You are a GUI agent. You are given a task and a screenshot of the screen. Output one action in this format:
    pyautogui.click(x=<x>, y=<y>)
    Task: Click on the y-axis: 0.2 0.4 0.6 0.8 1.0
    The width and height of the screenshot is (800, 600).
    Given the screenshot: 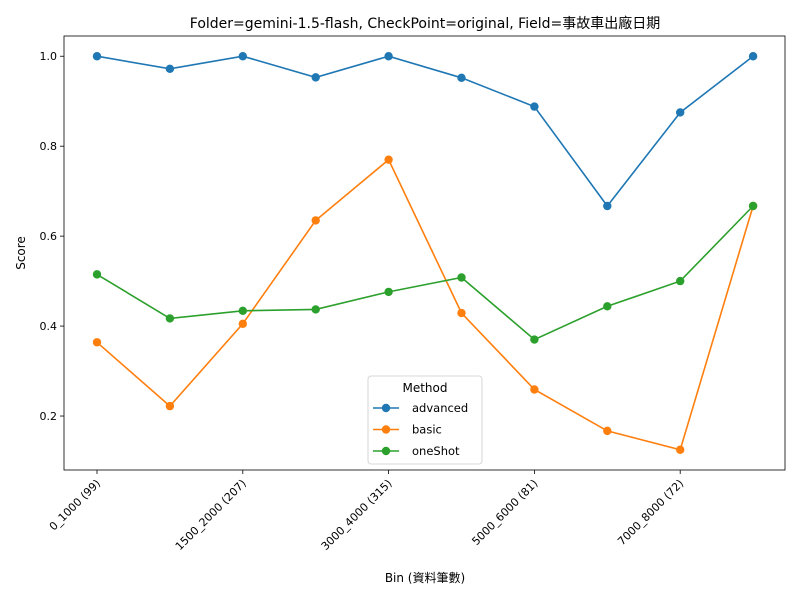 What is the action you would take?
    pyautogui.click(x=52, y=236)
    